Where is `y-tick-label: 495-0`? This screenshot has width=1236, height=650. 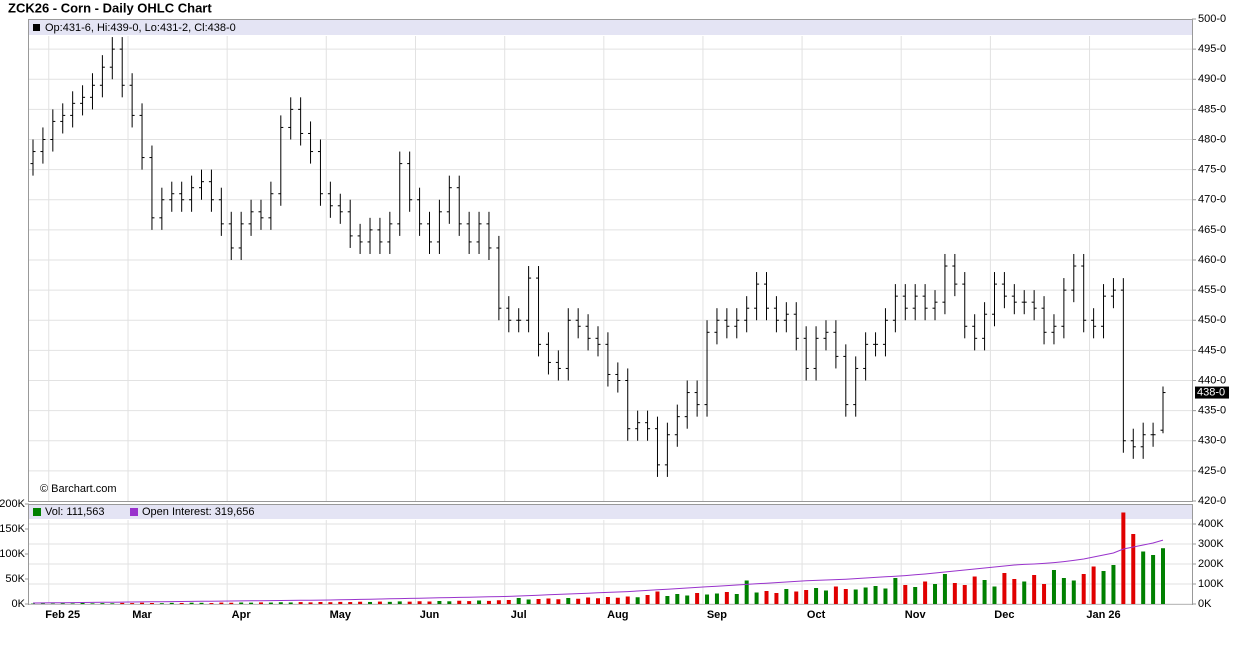 y-tick-label: 495-0 is located at coordinates (1212, 49).